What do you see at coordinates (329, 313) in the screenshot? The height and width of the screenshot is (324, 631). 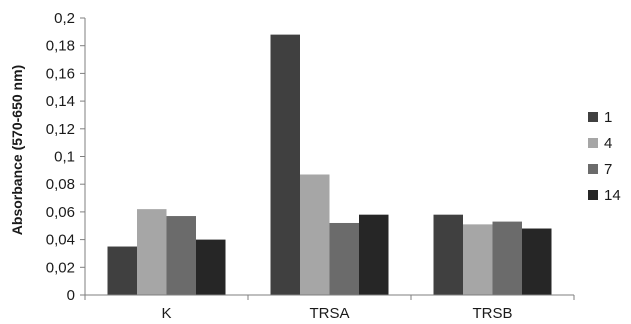 I see `x-tick-label: TRSA` at bounding box center [329, 313].